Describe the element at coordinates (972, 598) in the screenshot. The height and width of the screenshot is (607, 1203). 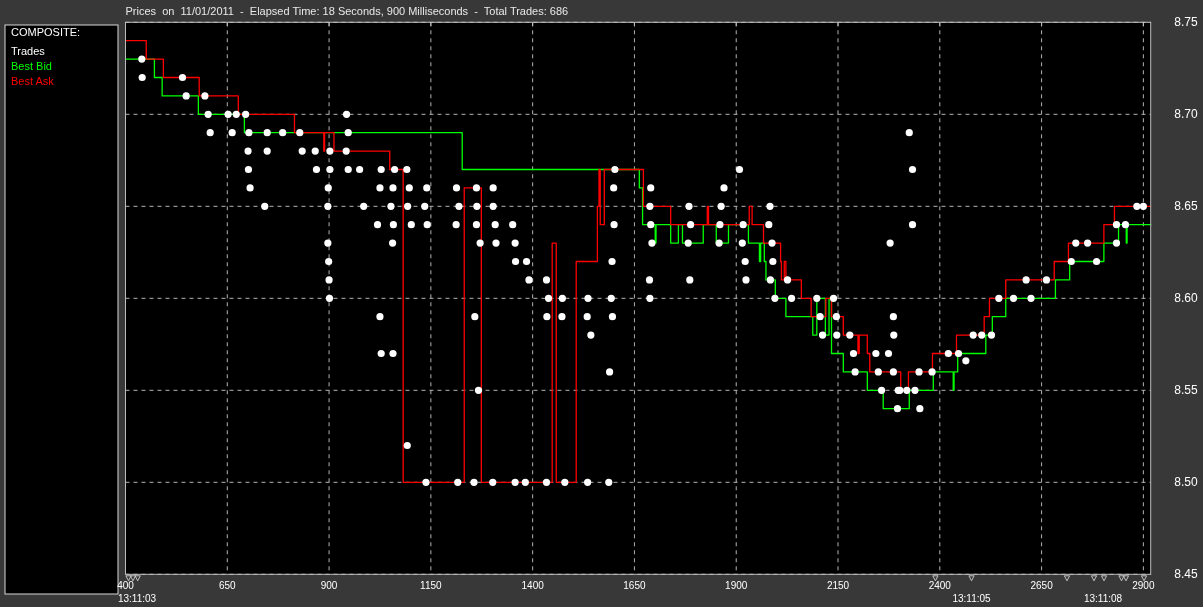
I see `text: 13:11:05` at that location.